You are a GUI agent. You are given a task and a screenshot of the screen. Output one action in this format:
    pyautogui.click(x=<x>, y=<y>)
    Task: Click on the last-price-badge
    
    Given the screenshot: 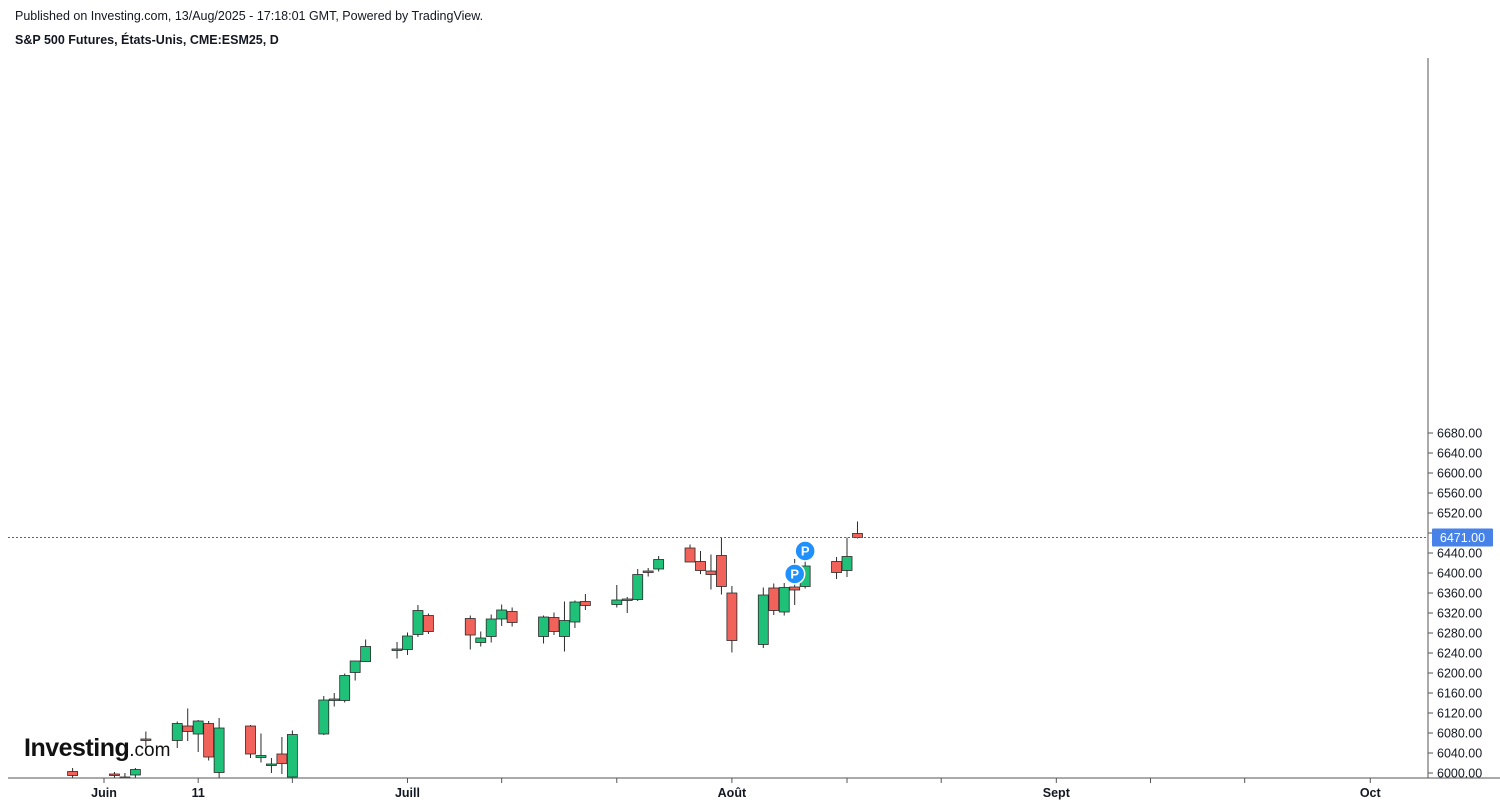 What is the action you would take?
    pyautogui.click(x=1462, y=537)
    